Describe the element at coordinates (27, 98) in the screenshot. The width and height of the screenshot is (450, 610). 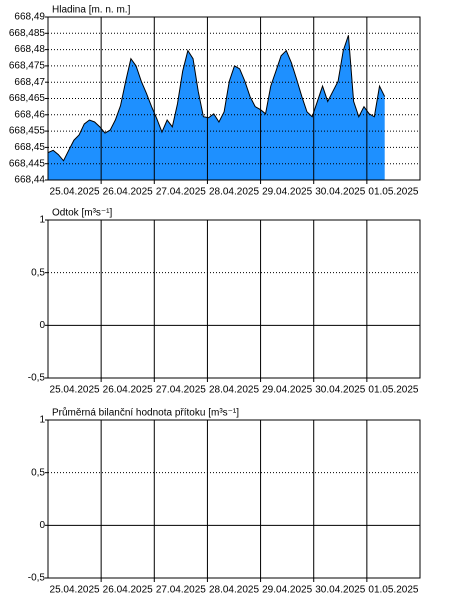
I see `y-tick-label: 668,465` at that location.